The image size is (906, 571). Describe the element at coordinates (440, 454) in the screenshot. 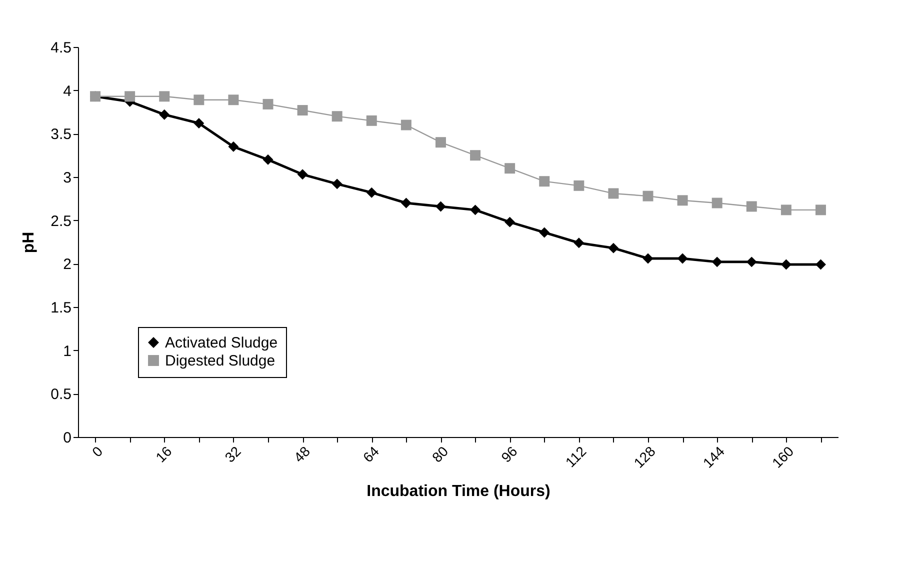

I see `x-tick-label: 80` at that location.